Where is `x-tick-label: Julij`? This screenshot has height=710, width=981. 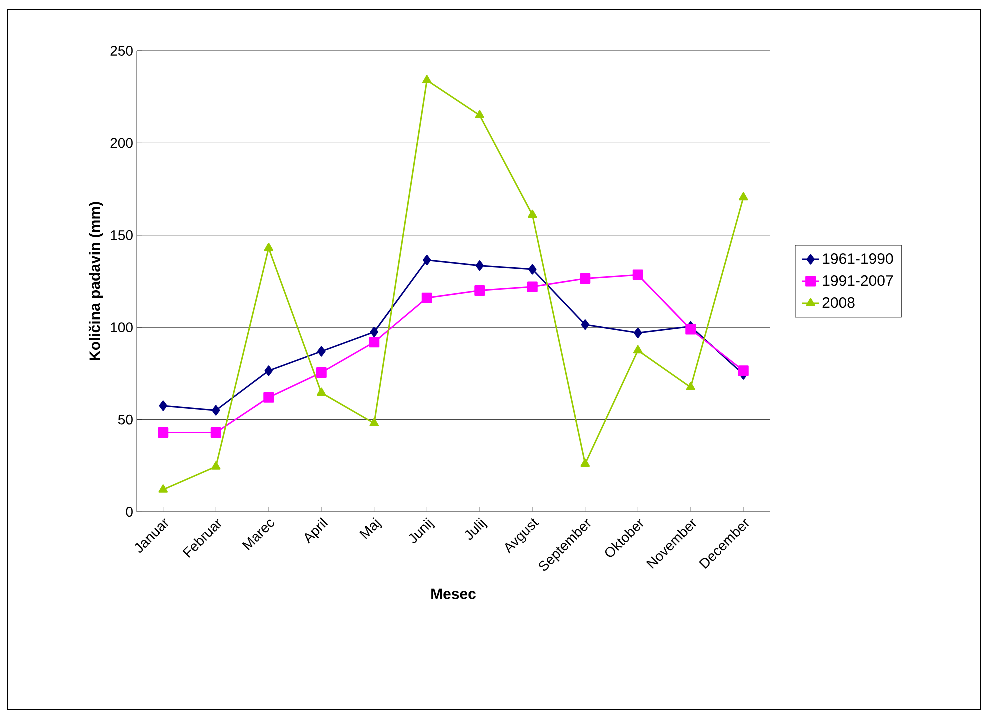
x-tick-label: Julij is located at coordinates (476, 529).